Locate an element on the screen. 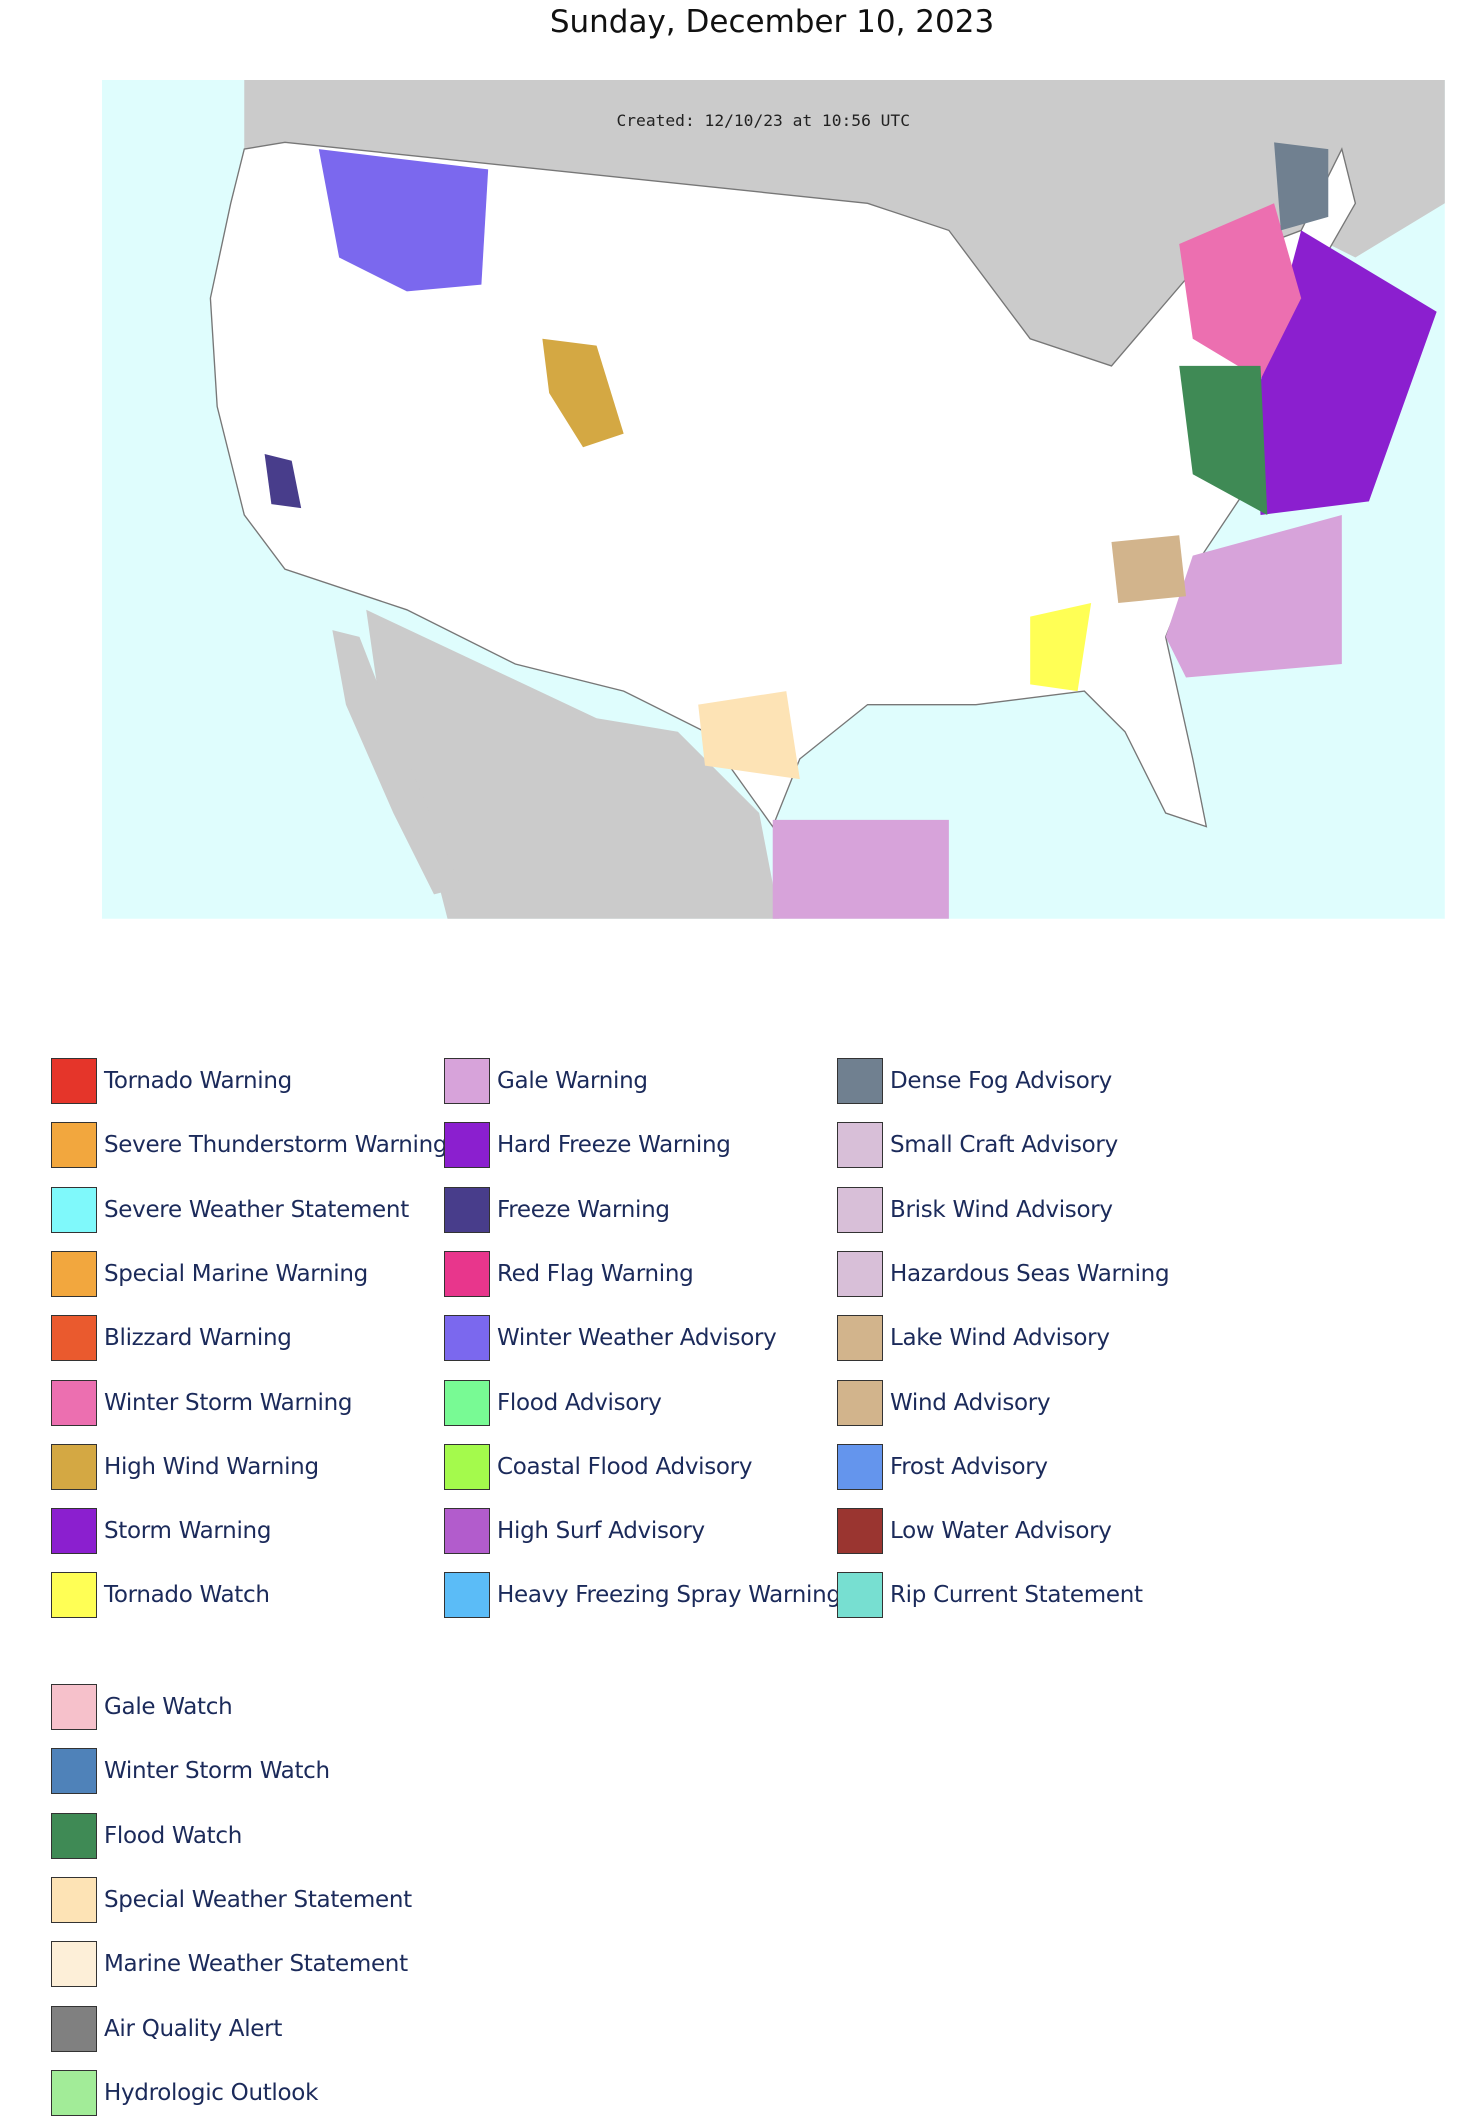 The width and height of the screenshot is (1464, 2117). legend-item: Hazardous Seas Warning is located at coordinates (1003, 1274).